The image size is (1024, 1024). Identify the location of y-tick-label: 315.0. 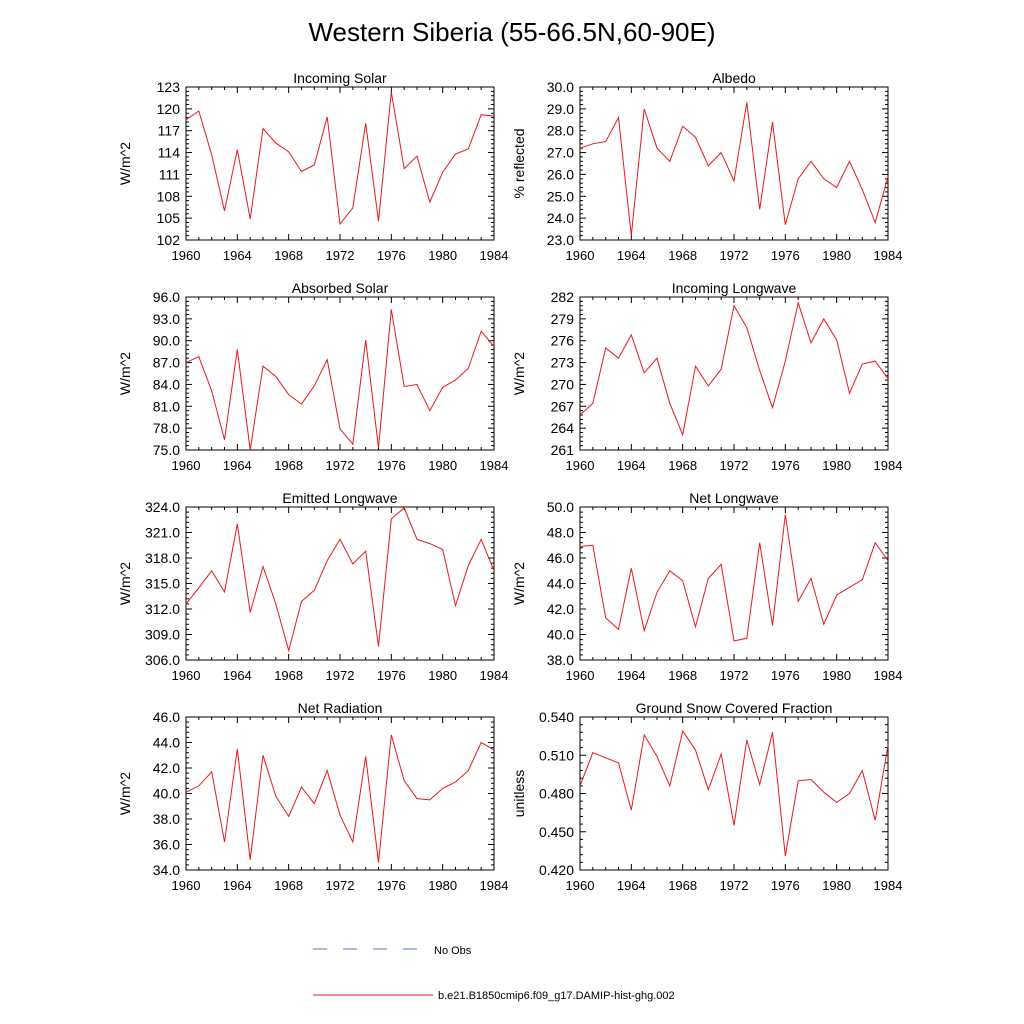
(162, 584).